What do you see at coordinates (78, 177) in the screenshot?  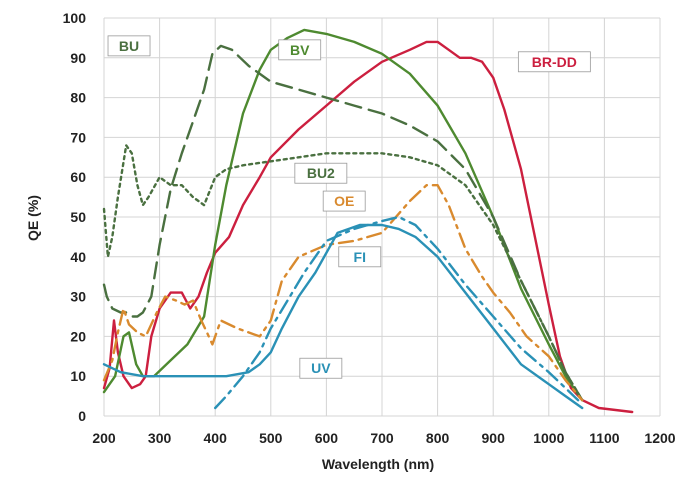 I see `y-tick-label: 60` at bounding box center [78, 177].